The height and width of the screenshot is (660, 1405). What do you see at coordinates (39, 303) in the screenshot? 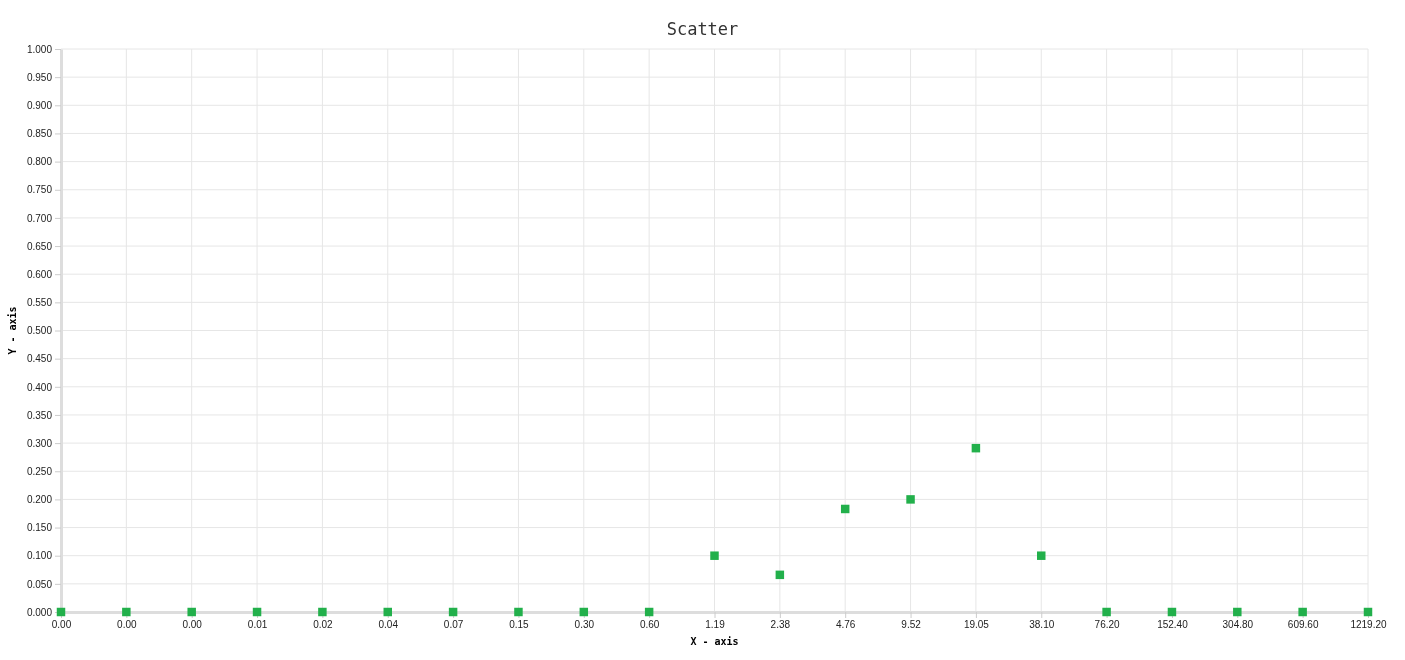
I see `y-tick-label: 0.550` at bounding box center [39, 303].